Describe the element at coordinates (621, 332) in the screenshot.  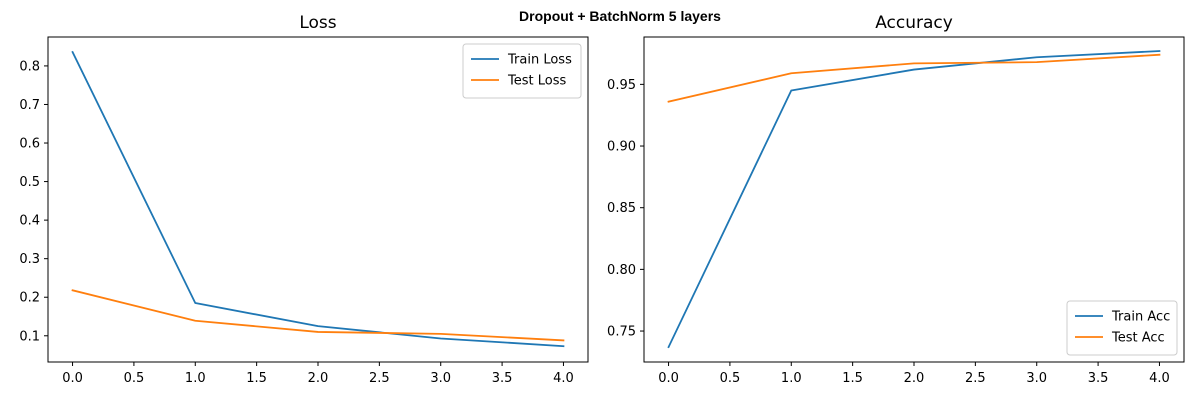
I see `accuracy-y-tick-label: 0.75` at that location.